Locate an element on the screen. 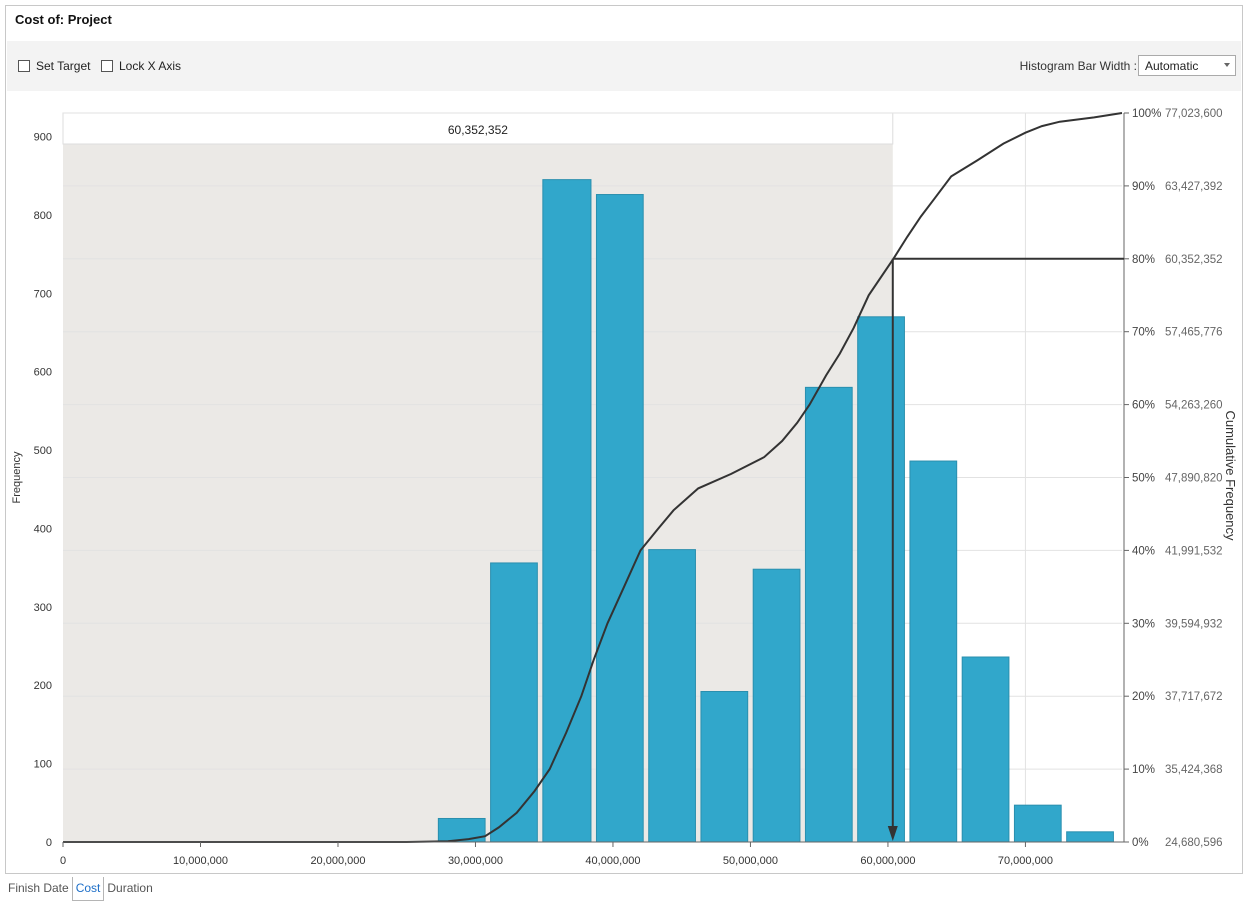 This screenshot has width=1248, height=904. chevron-down-icon is located at coordinates (1227, 65).